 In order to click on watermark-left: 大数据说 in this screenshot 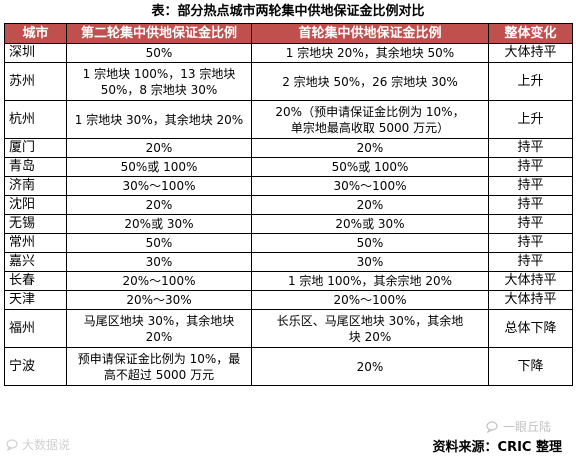, I will do `click(38, 444)`.